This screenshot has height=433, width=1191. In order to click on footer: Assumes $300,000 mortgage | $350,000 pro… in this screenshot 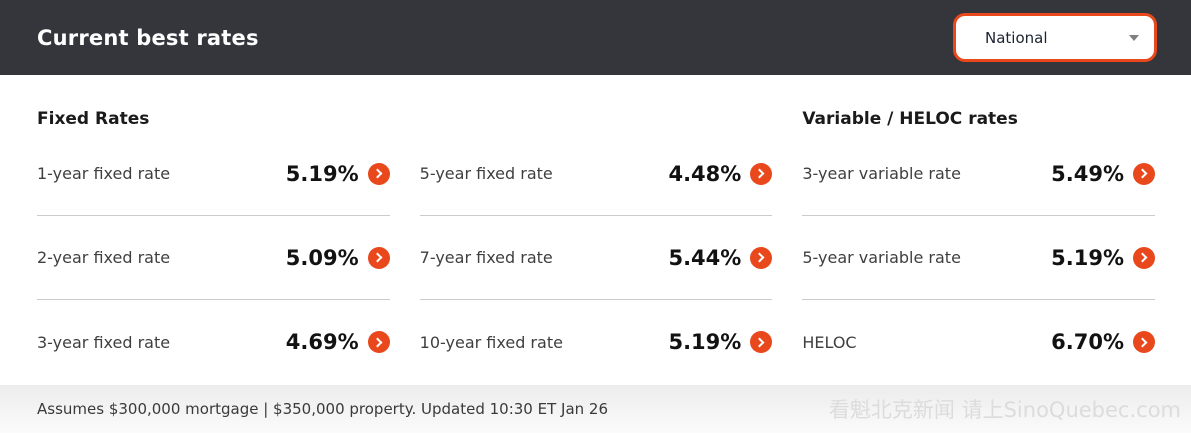, I will do `click(595, 409)`.